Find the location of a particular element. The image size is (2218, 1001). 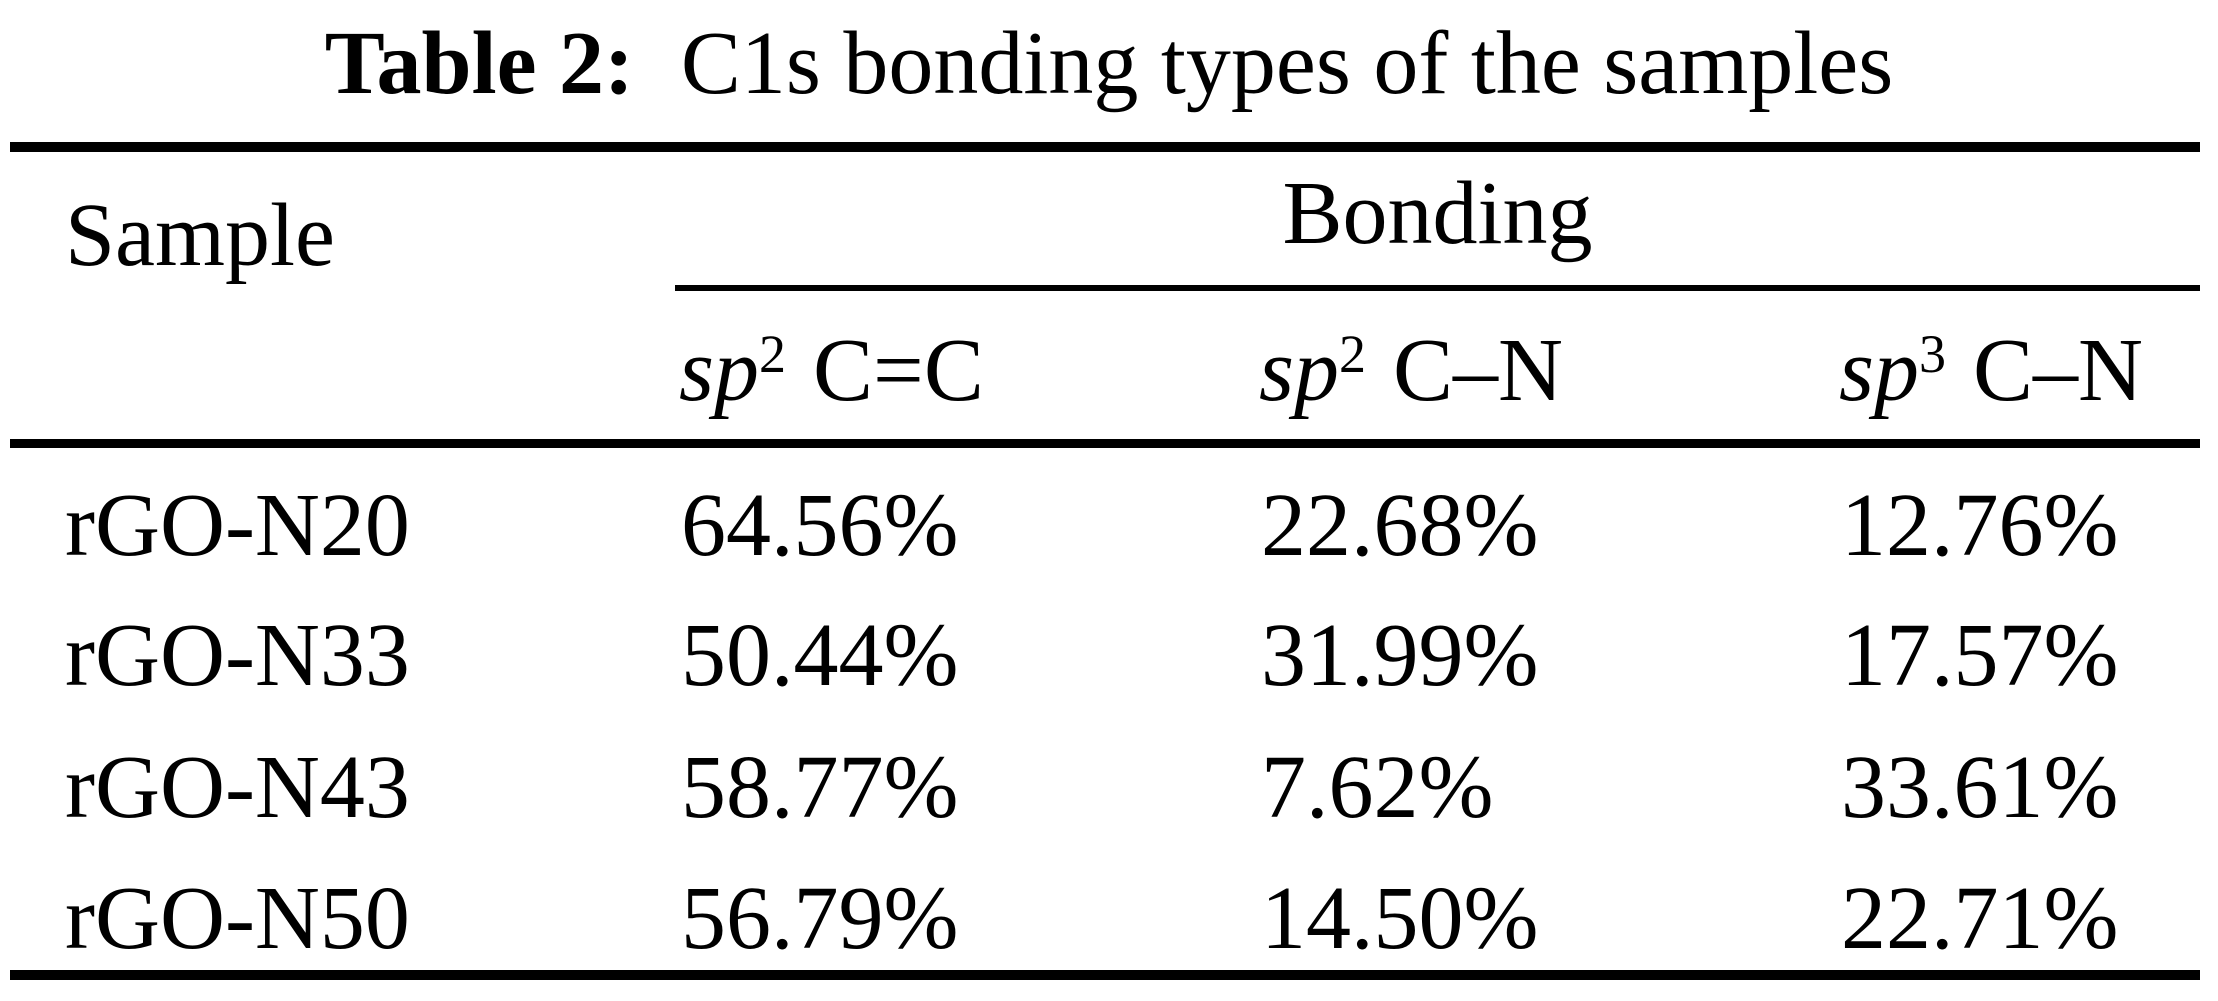

value-sp3-cn: 12.76% is located at coordinates (1980, 525).